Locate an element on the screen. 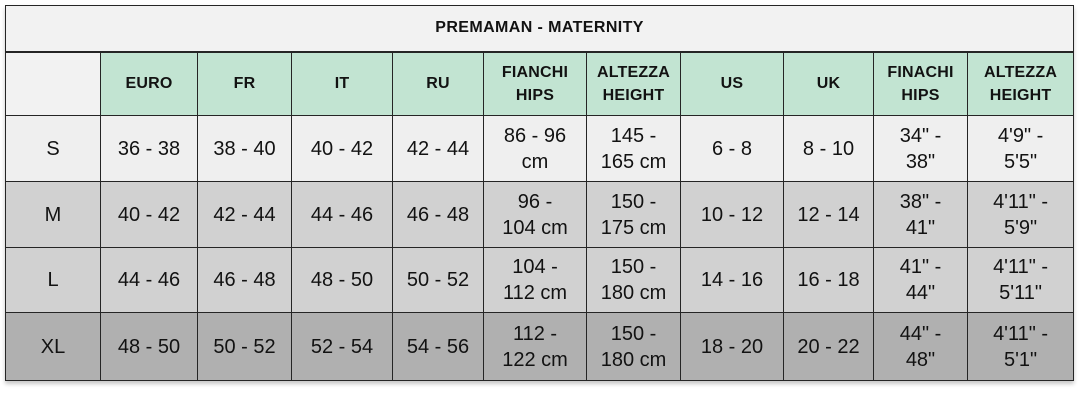 This screenshot has width=1080, height=407. table-cell: 145 - 165 cm is located at coordinates (633, 148).